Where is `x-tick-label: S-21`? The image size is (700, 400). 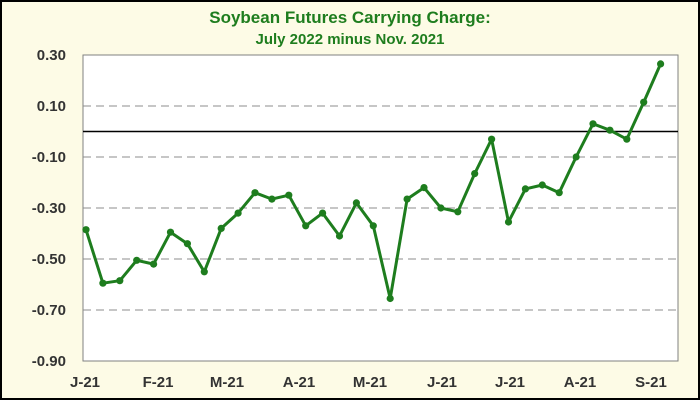 x-tick-label: S-21 is located at coordinates (651, 382).